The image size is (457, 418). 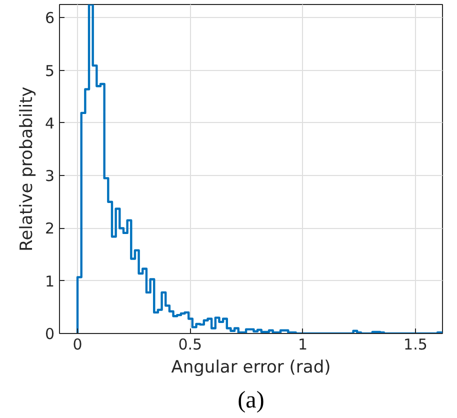 What do you see at coordinates (49, 229) in the screenshot?
I see `y-tick-label: 2` at bounding box center [49, 229].